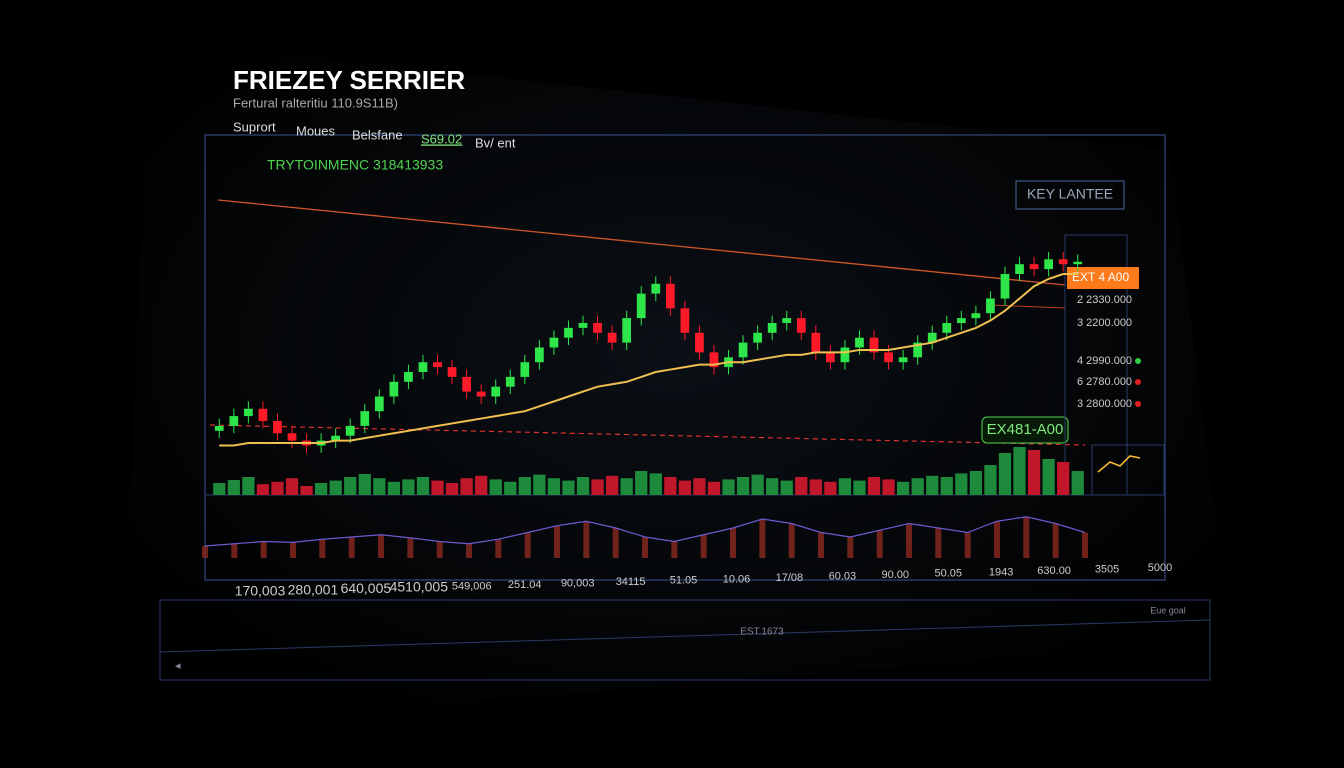  I want to click on level-line, so click(1027, 306).